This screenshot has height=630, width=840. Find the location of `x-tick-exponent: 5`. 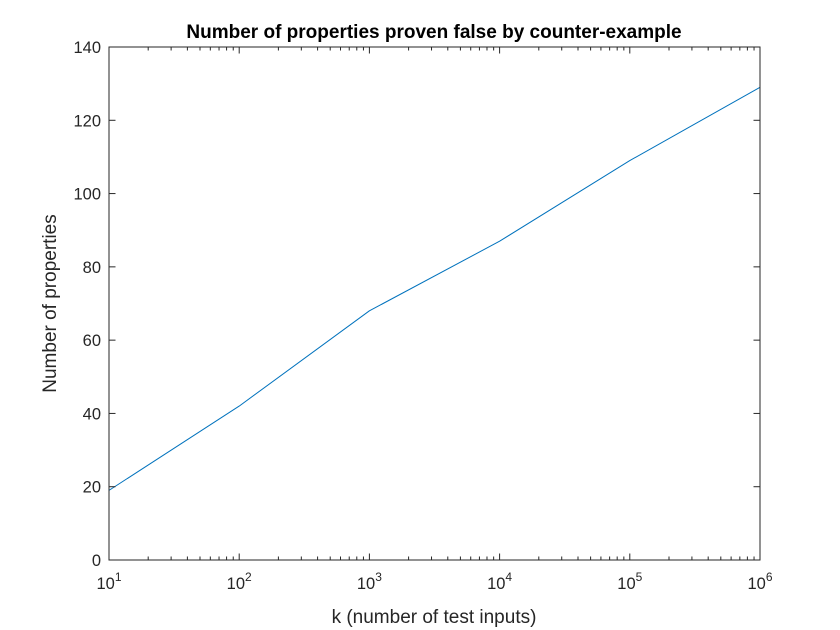

x-tick-exponent: 5 is located at coordinates (639, 577).